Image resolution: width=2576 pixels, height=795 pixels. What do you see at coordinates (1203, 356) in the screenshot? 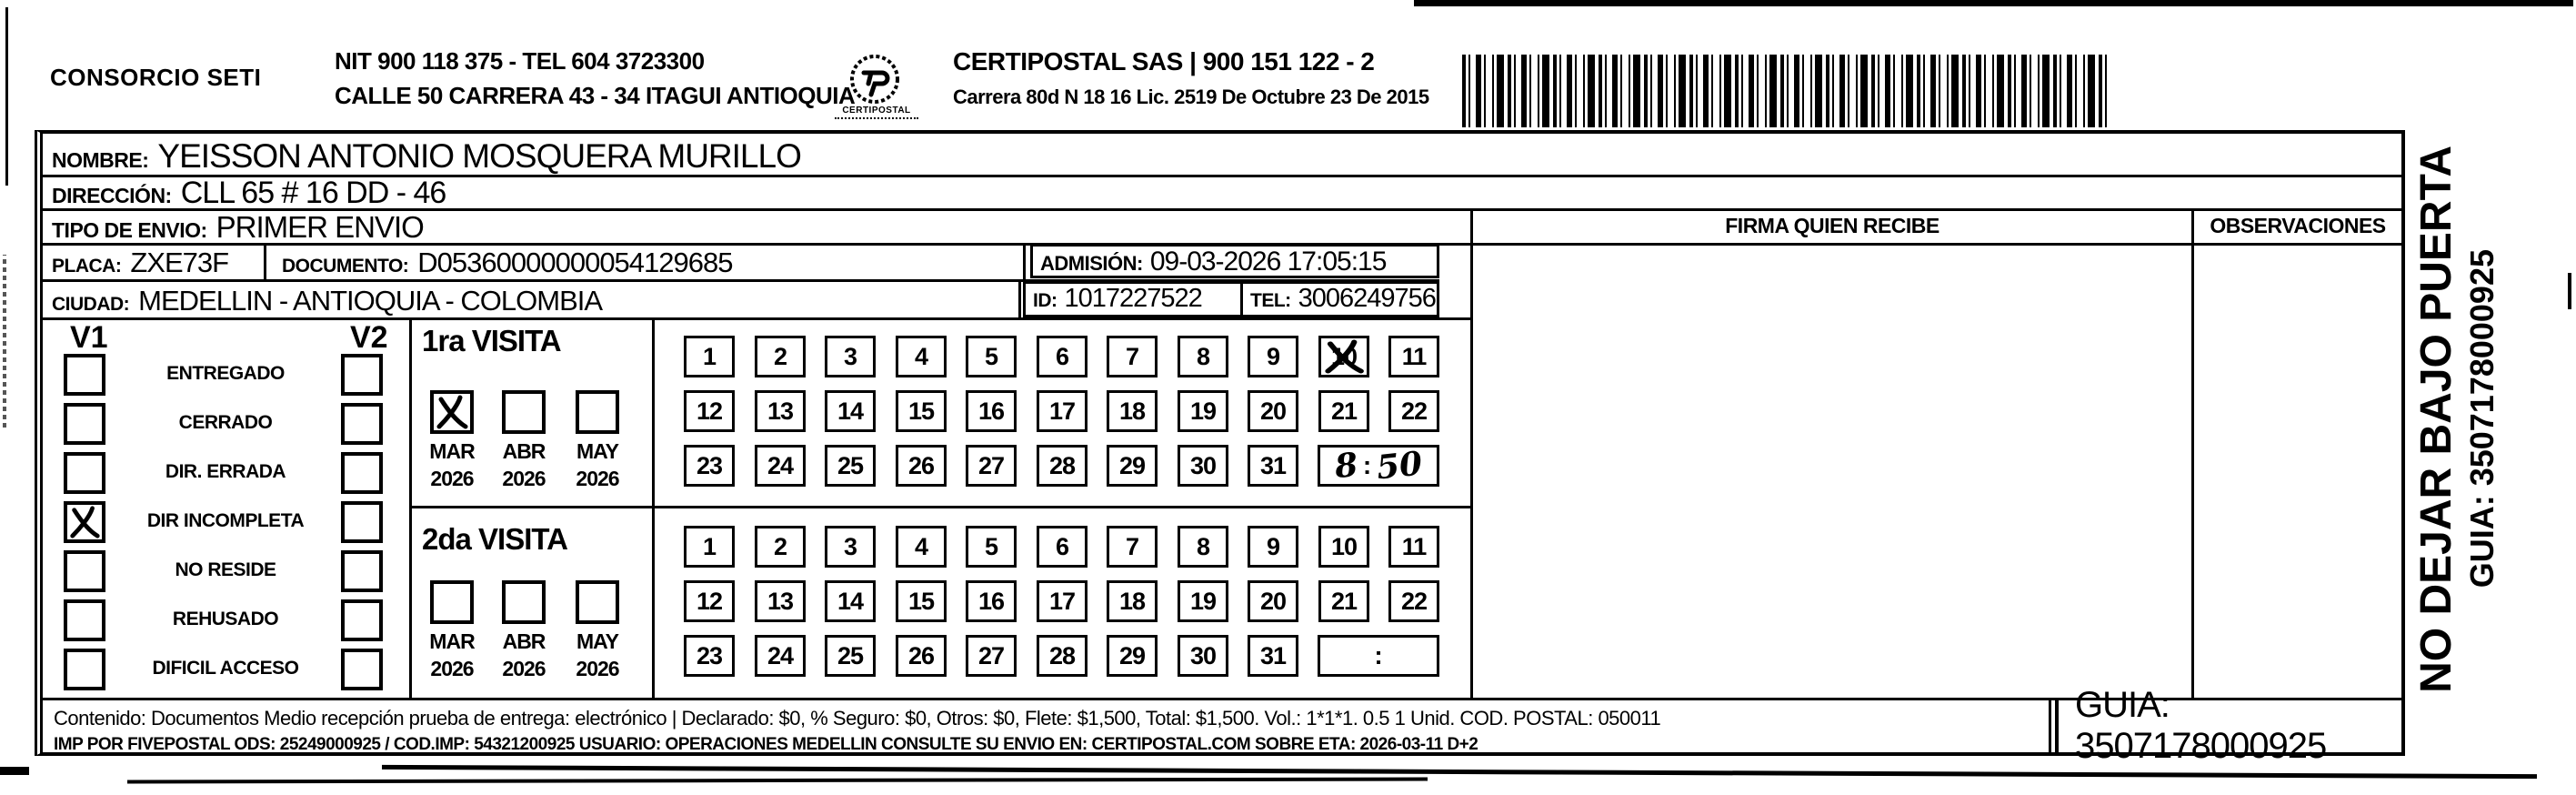
I see `day-cell-8-visit-1: 8` at bounding box center [1203, 356].